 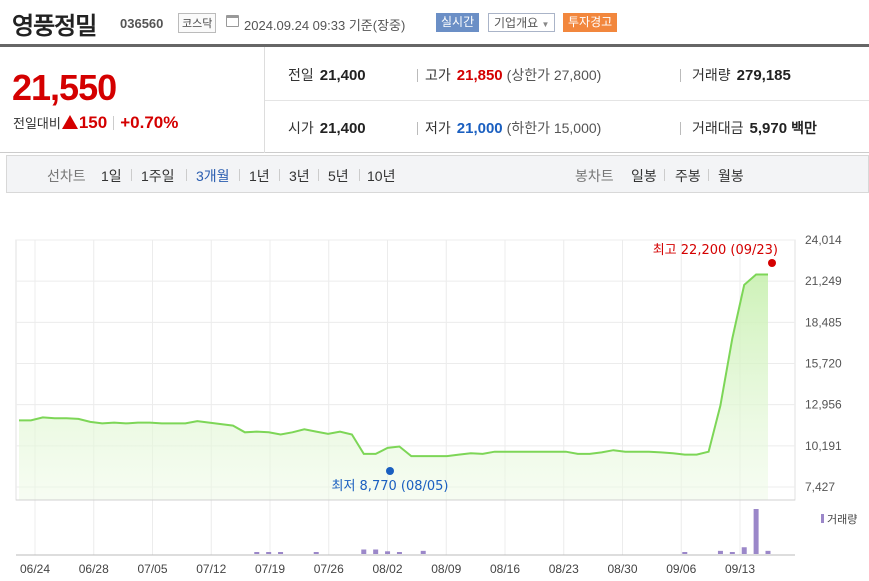 What do you see at coordinates (822, 518) in the screenshot?
I see `volume-legend-swatch` at bounding box center [822, 518].